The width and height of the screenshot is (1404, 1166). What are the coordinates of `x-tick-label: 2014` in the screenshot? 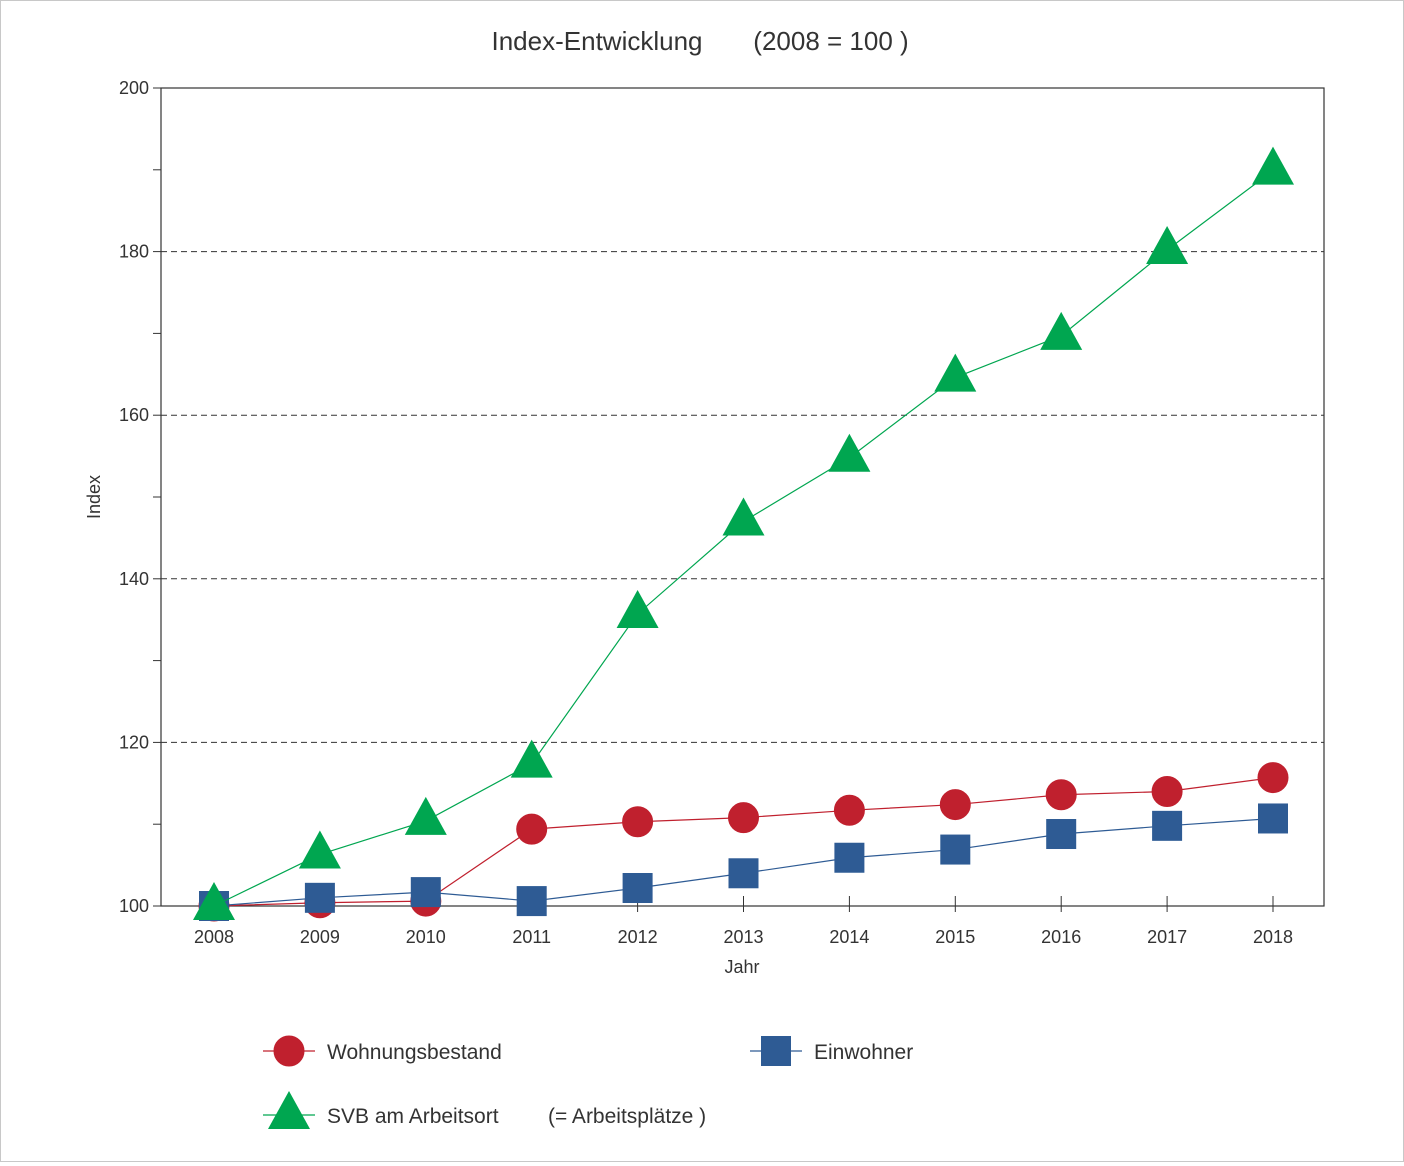 It's located at (849, 937).